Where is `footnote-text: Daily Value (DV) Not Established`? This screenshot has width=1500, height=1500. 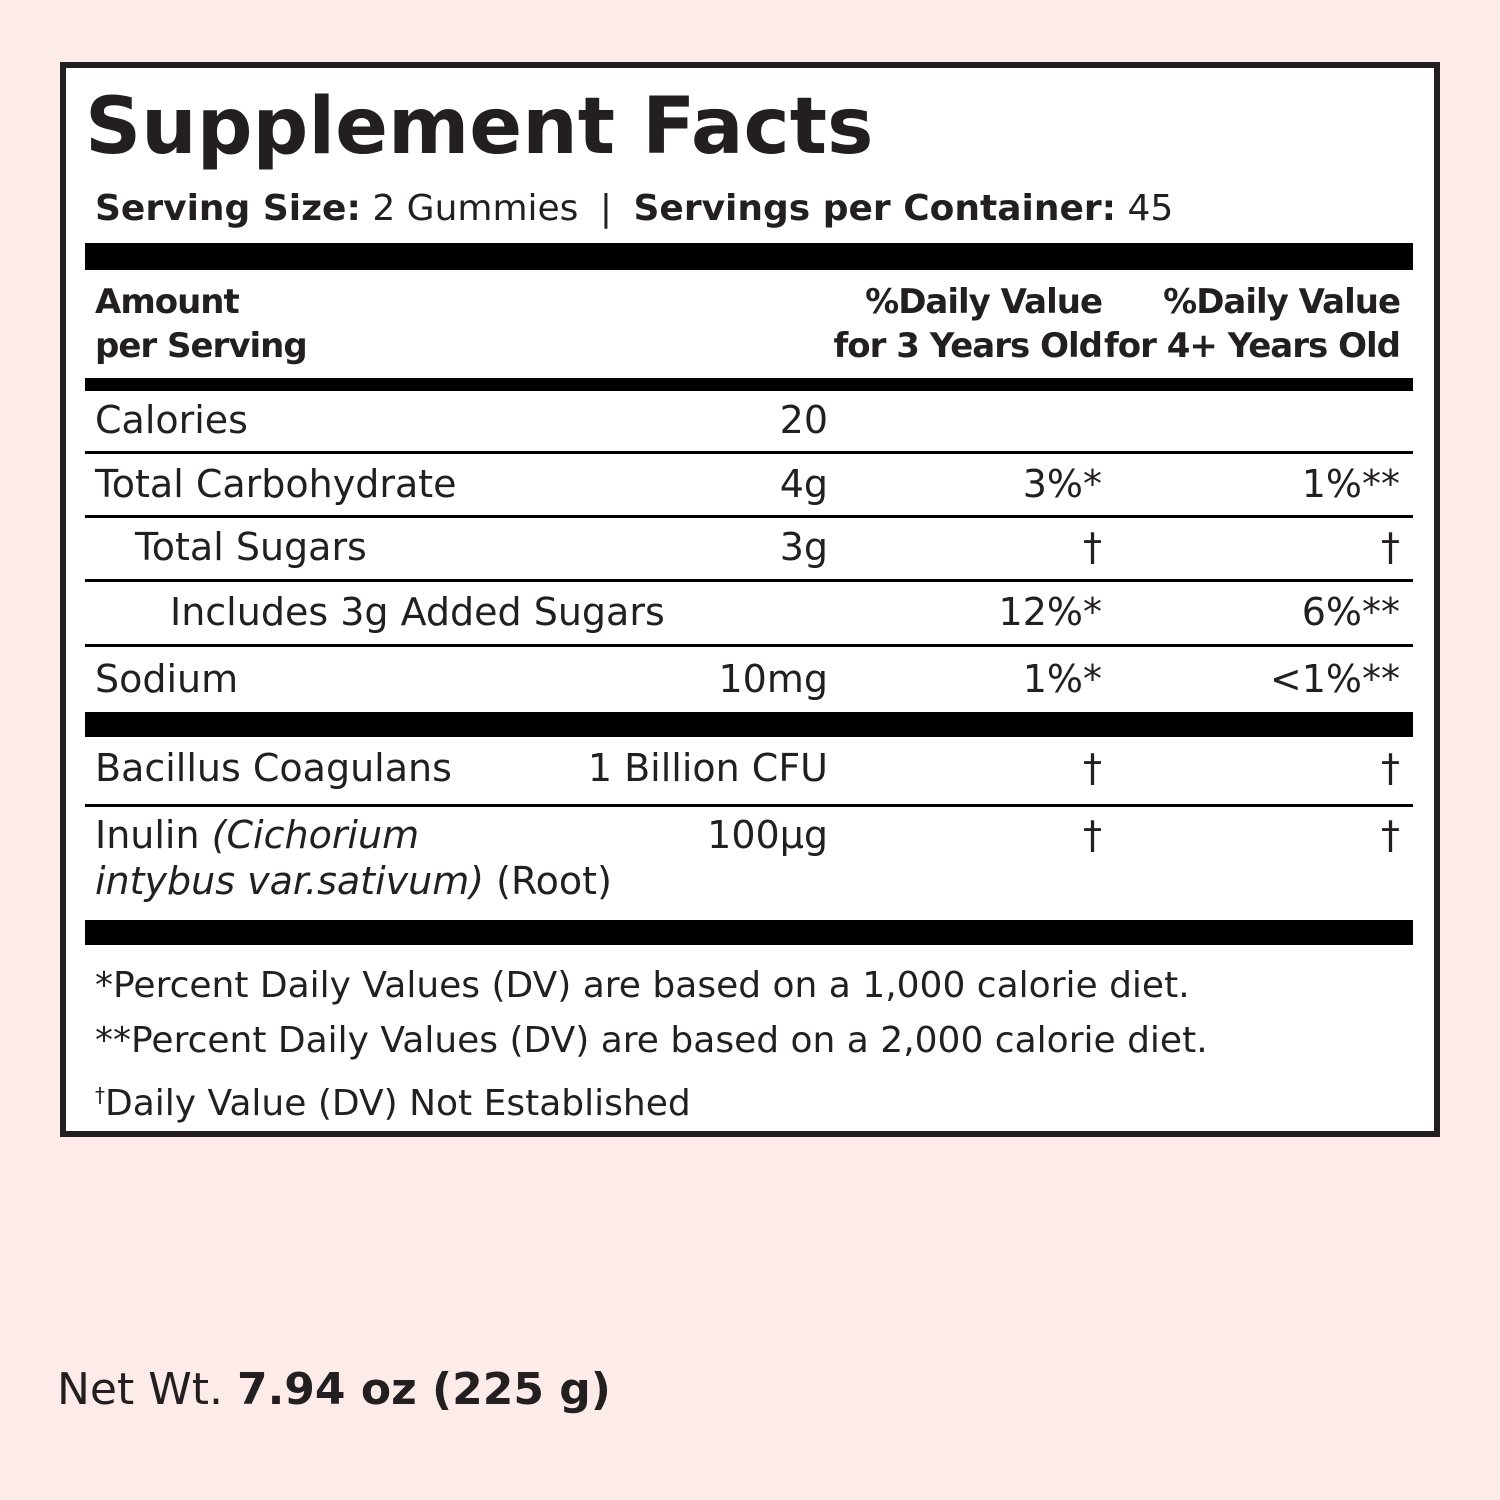
footnote-text: Daily Value (DV) Not Established is located at coordinates (398, 1103).